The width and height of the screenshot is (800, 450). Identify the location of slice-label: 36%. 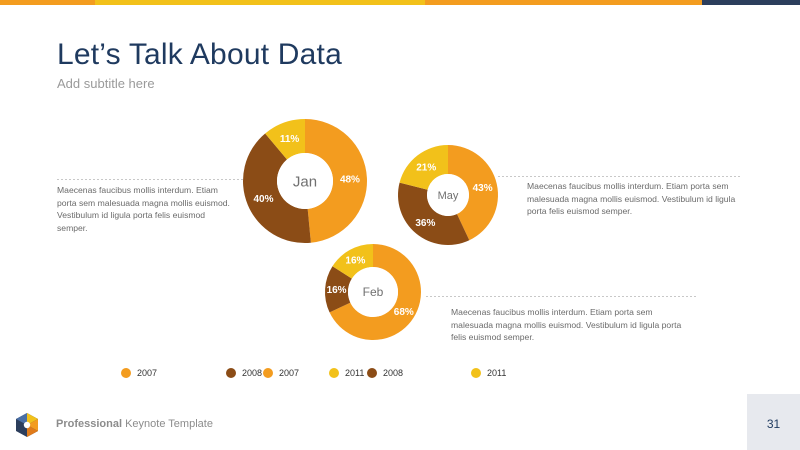
(425, 223).